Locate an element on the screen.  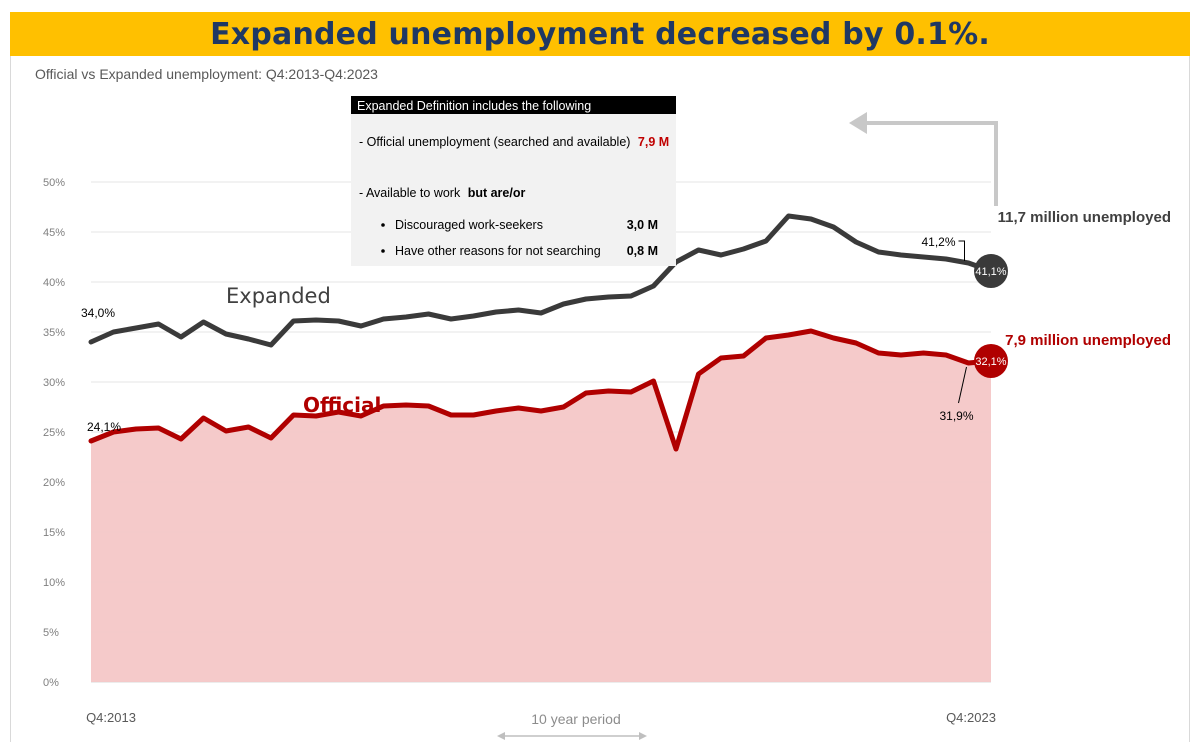
x-period-label: 10 year period is located at coordinates (576, 719).